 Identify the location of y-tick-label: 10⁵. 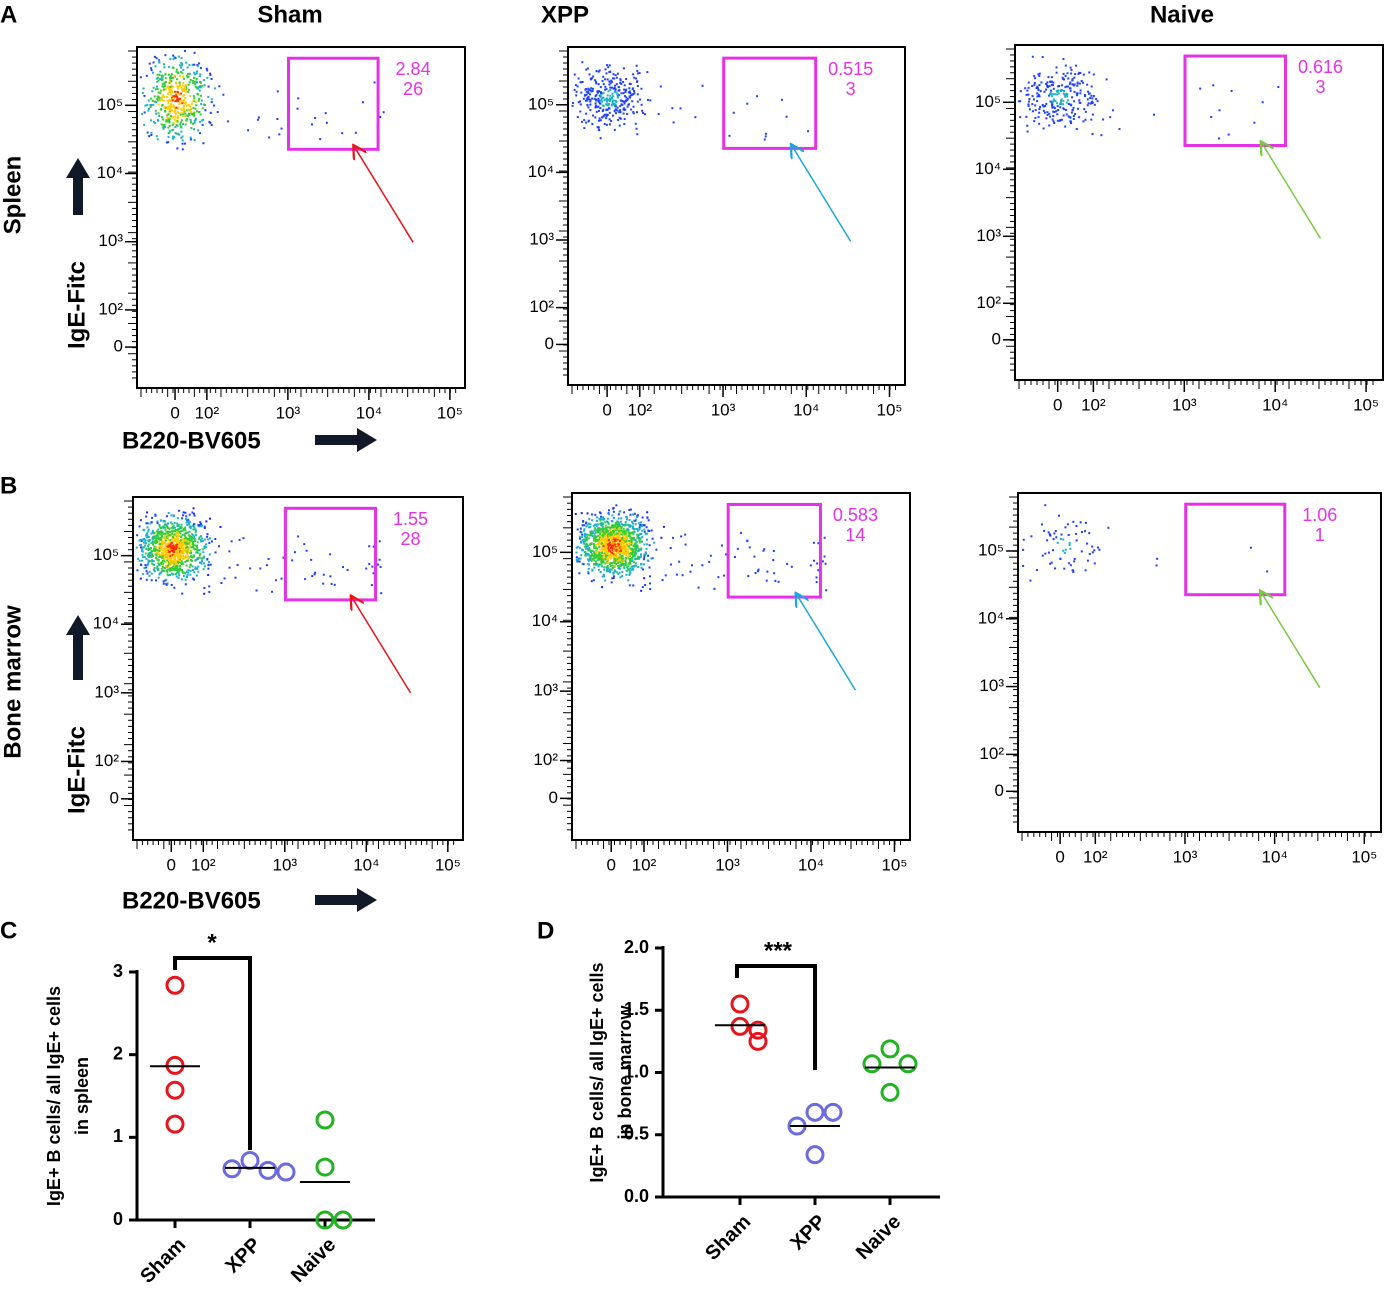
(991, 549).